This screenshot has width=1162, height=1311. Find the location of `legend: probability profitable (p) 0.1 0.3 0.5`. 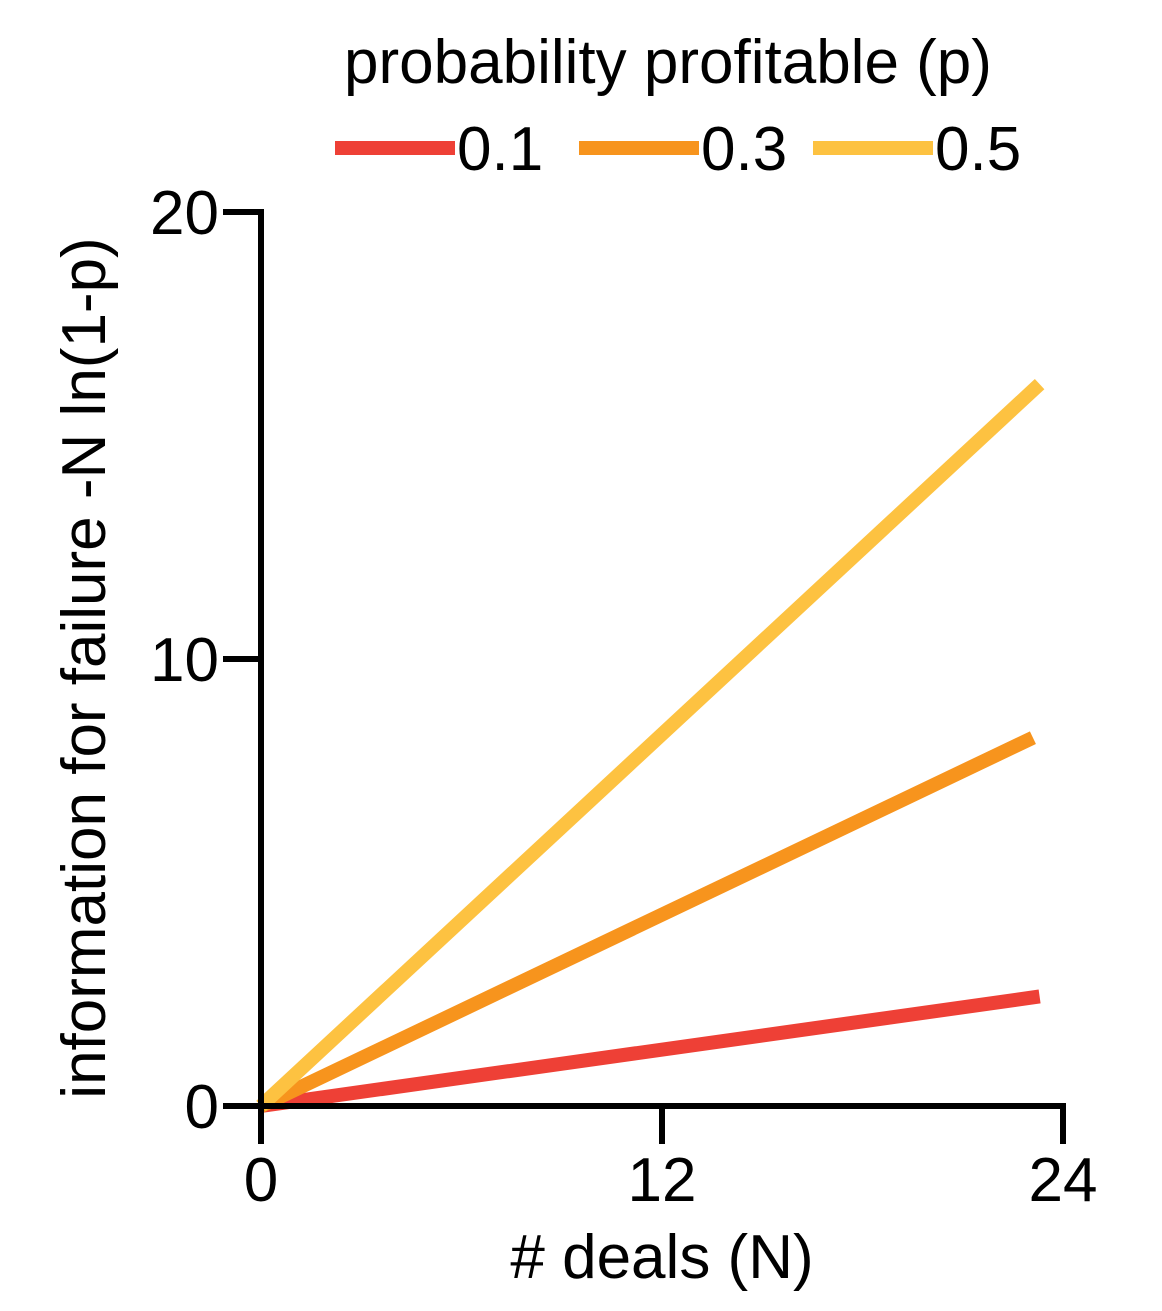

legend: probability profitable (p) 0.1 0.3 0.5 is located at coordinates (678, 106).